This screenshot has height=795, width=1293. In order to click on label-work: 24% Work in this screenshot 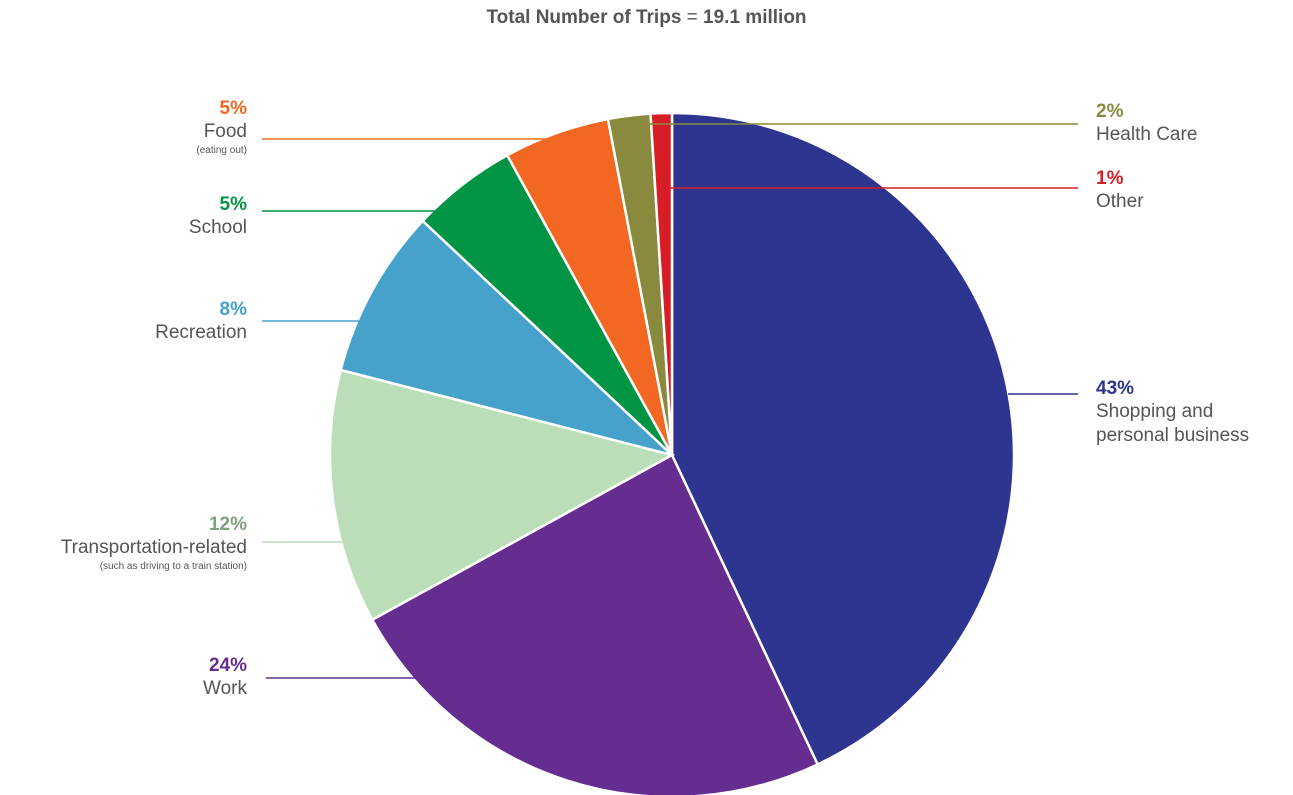, I will do `click(225, 678)`.